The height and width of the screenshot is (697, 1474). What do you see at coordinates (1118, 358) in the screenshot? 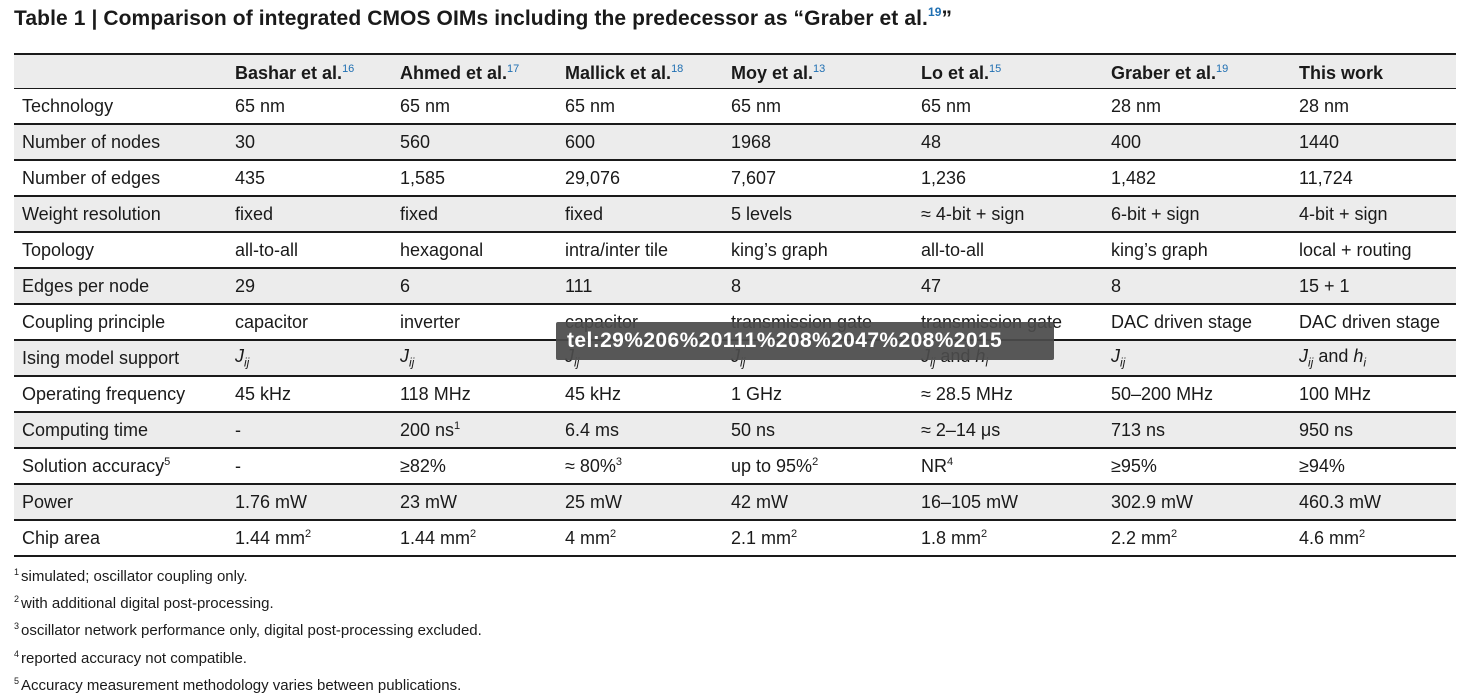
I see `cell-value: Jij` at bounding box center [1118, 358].